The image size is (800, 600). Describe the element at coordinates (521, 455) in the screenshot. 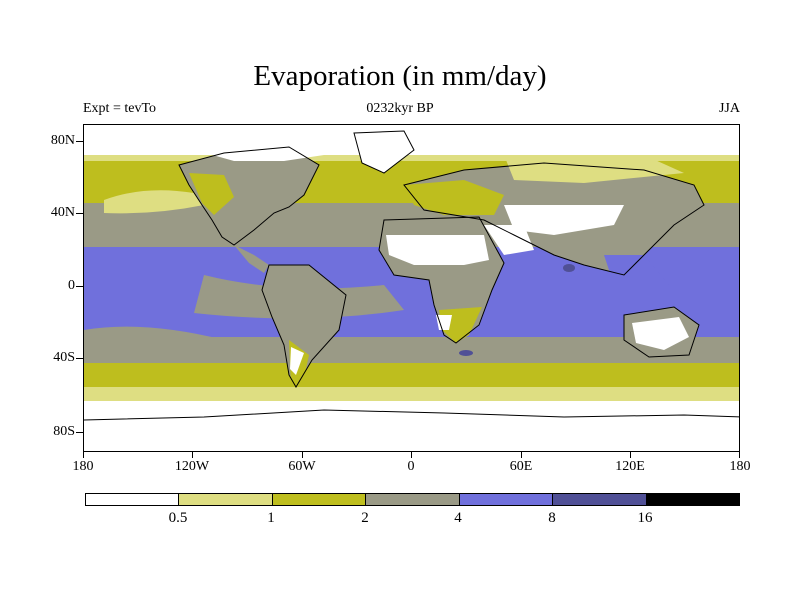

I see `lon-tick-60e` at that location.